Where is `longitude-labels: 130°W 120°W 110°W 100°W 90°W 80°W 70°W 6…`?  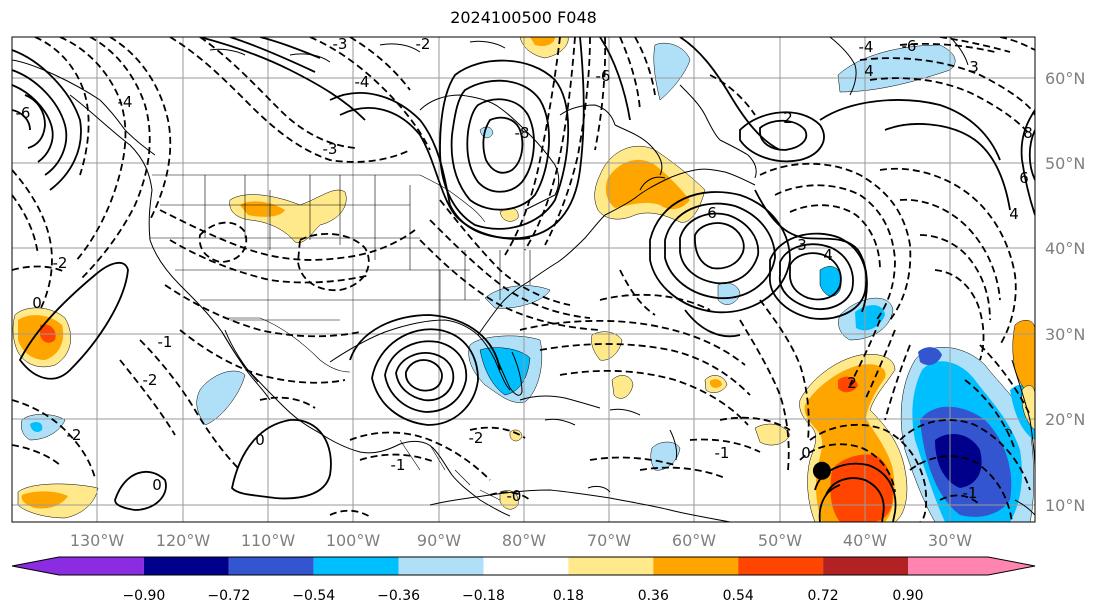
longitude-labels: 130°W 120°W 110°W 100°W 90°W 80°W 70°W 6… is located at coordinates (521, 540).